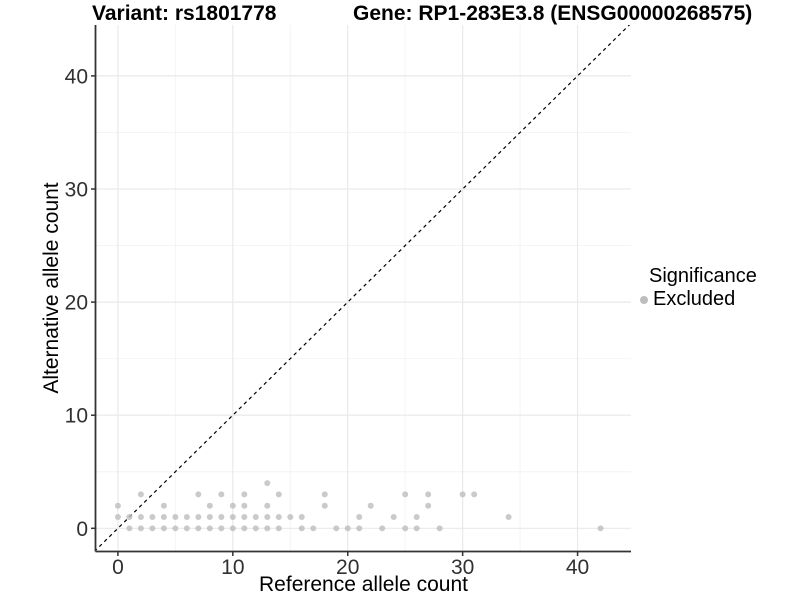 This screenshot has width=800, height=600. Describe the element at coordinates (118, 567) in the screenshot. I see `x-tick-label: 0` at that location.